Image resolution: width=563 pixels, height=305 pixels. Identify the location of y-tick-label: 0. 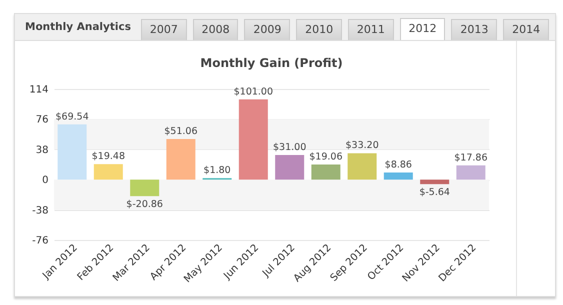
(45, 180).